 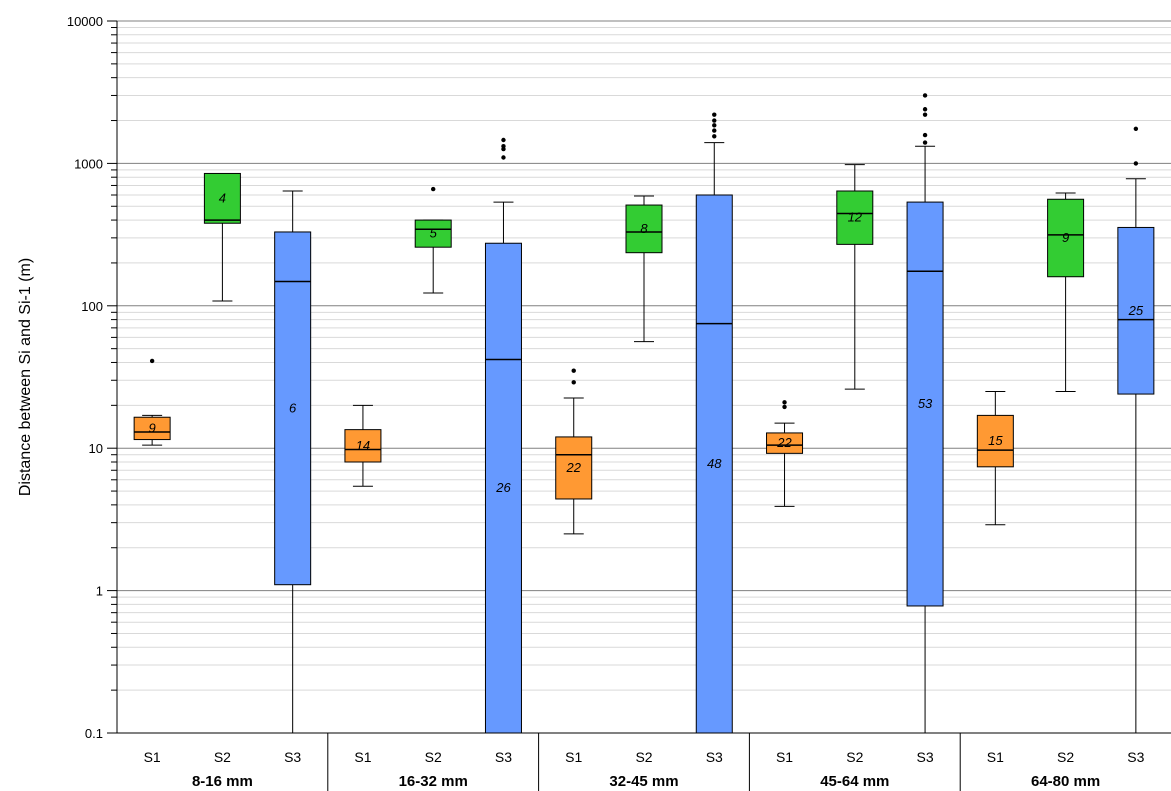 I want to click on y-tick-label: 0.1, so click(x=94, y=733).